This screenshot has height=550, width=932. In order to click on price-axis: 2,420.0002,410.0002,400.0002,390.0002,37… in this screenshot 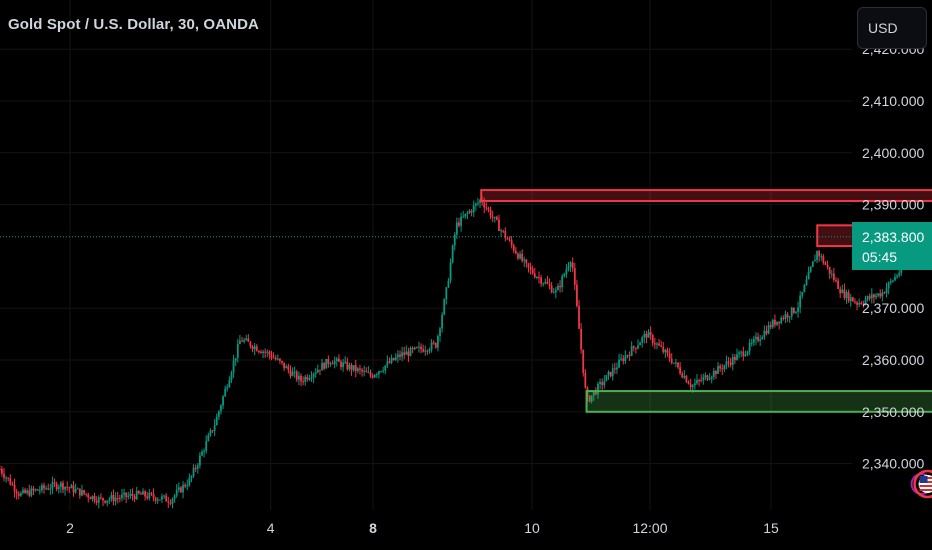, I will do `click(893, 256)`.